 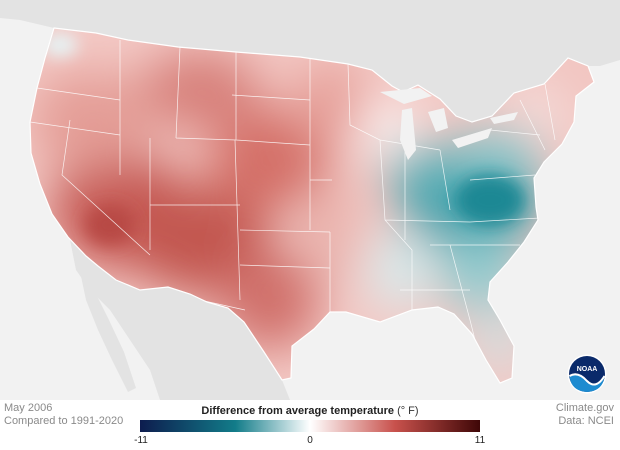 I want to click on mexico-landmass, so click(x=180, y=320).